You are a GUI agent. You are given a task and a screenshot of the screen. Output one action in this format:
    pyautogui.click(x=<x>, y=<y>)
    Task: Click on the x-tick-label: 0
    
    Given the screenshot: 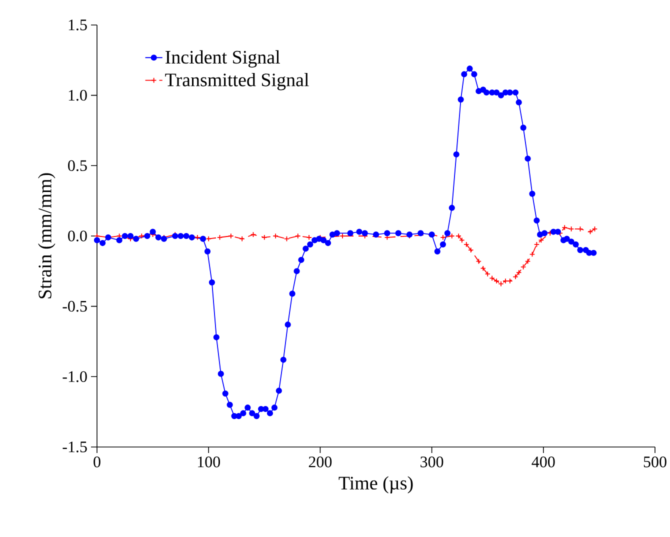 What is the action you would take?
    pyautogui.click(x=97, y=462)
    